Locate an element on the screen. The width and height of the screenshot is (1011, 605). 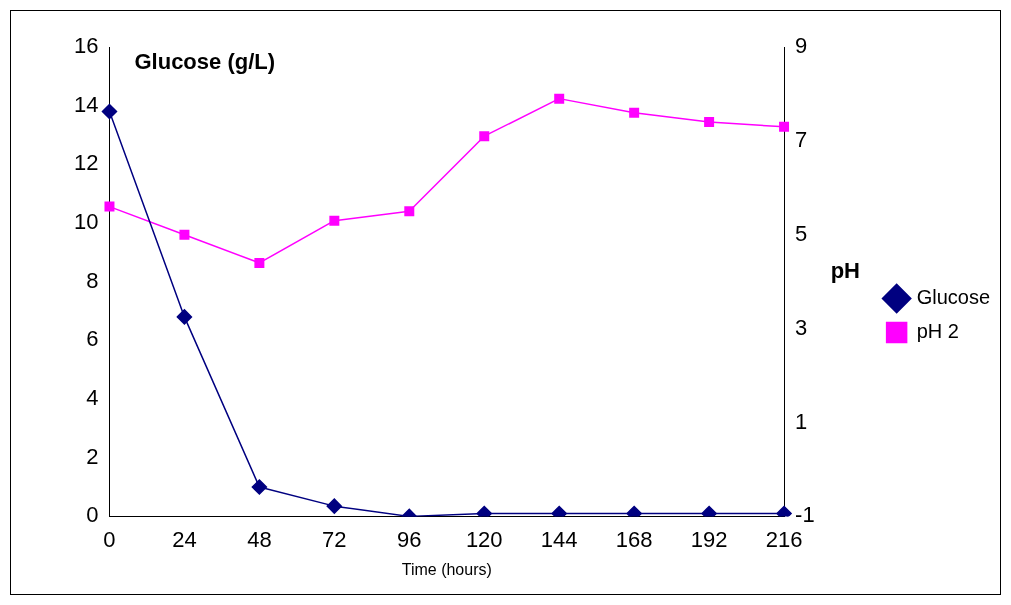
y-tick-label: 16 is located at coordinates (86, 46).